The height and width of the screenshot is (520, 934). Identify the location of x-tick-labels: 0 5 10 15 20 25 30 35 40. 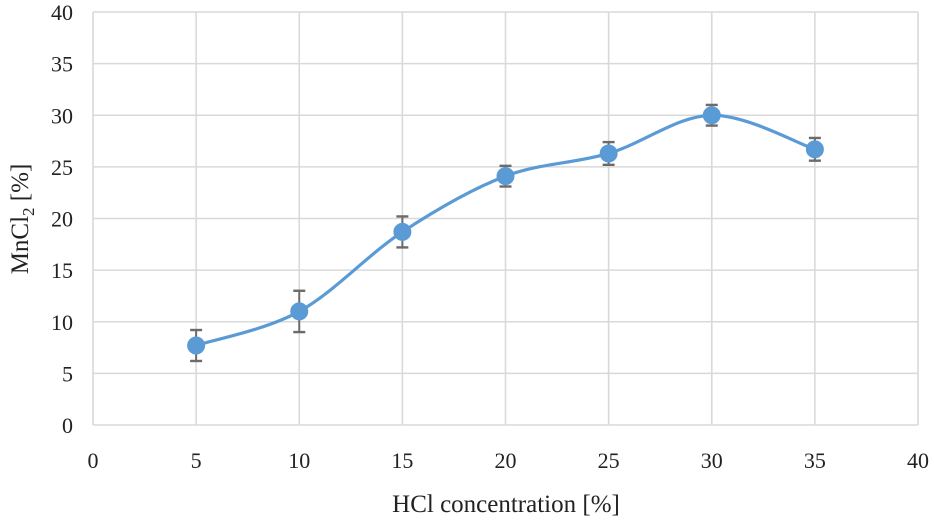
(509, 460).